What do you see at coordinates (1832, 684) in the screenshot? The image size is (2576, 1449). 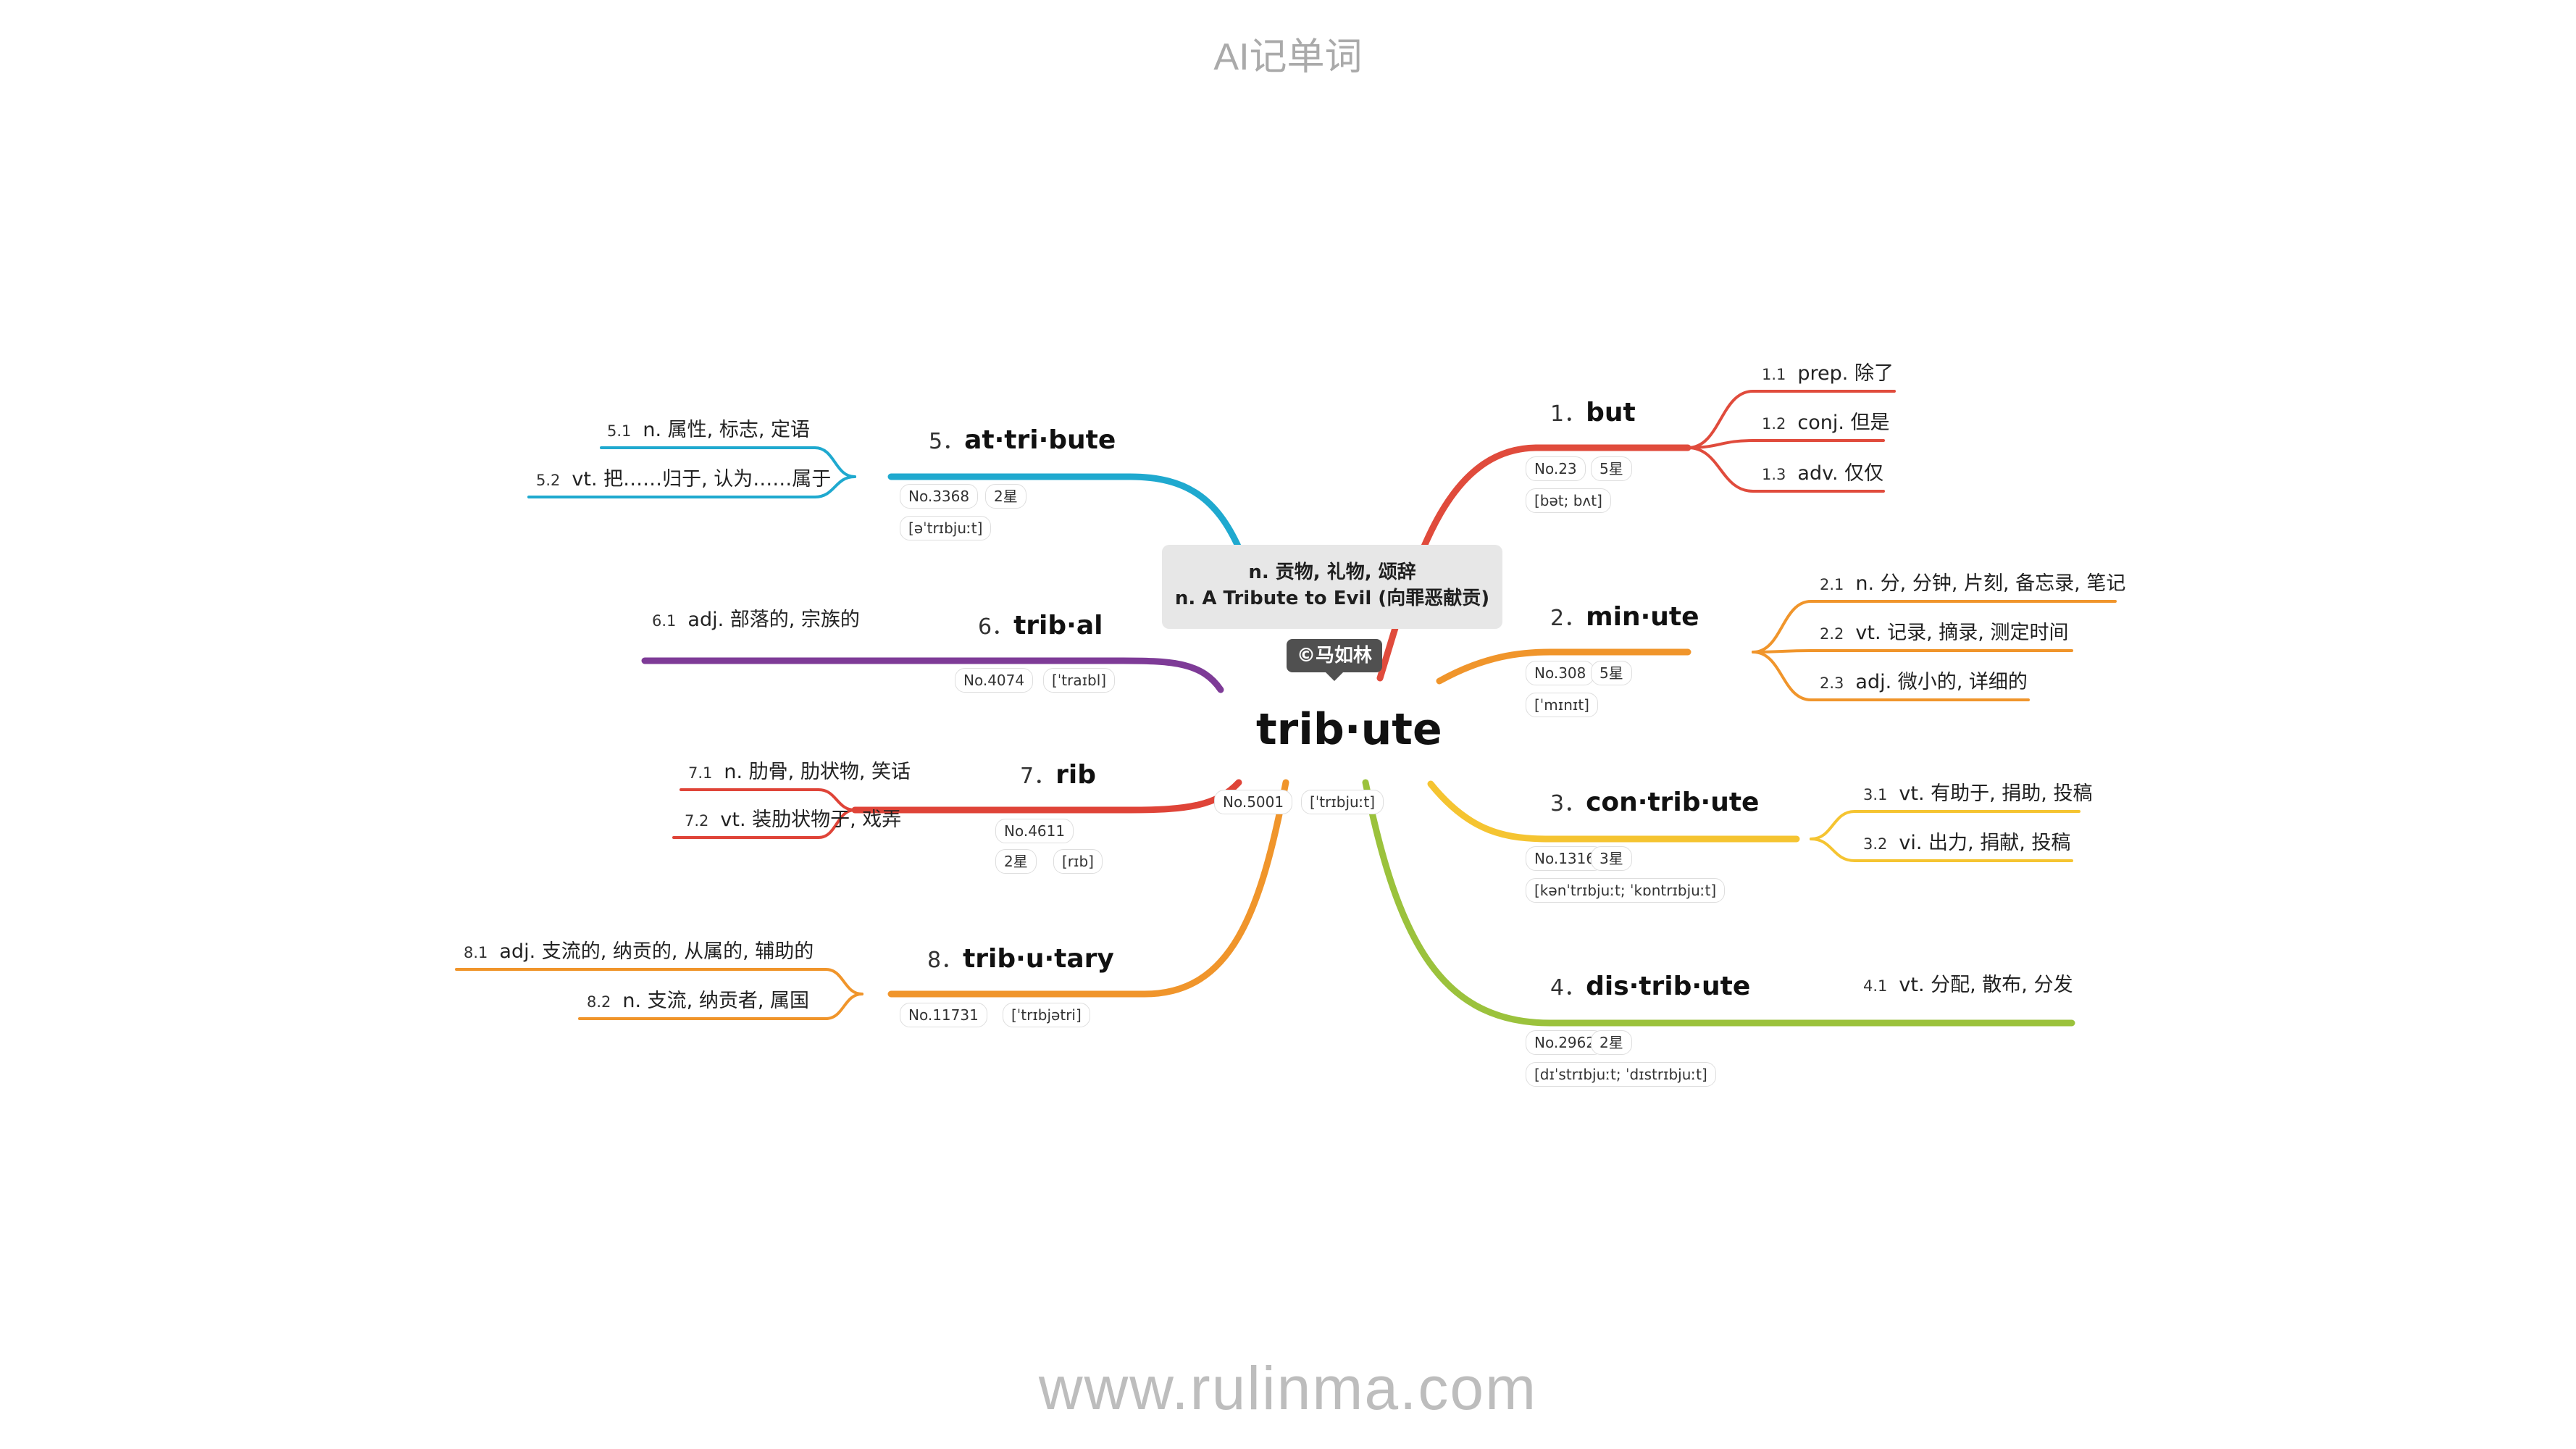 I see `sense-id: 2.3` at bounding box center [1832, 684].